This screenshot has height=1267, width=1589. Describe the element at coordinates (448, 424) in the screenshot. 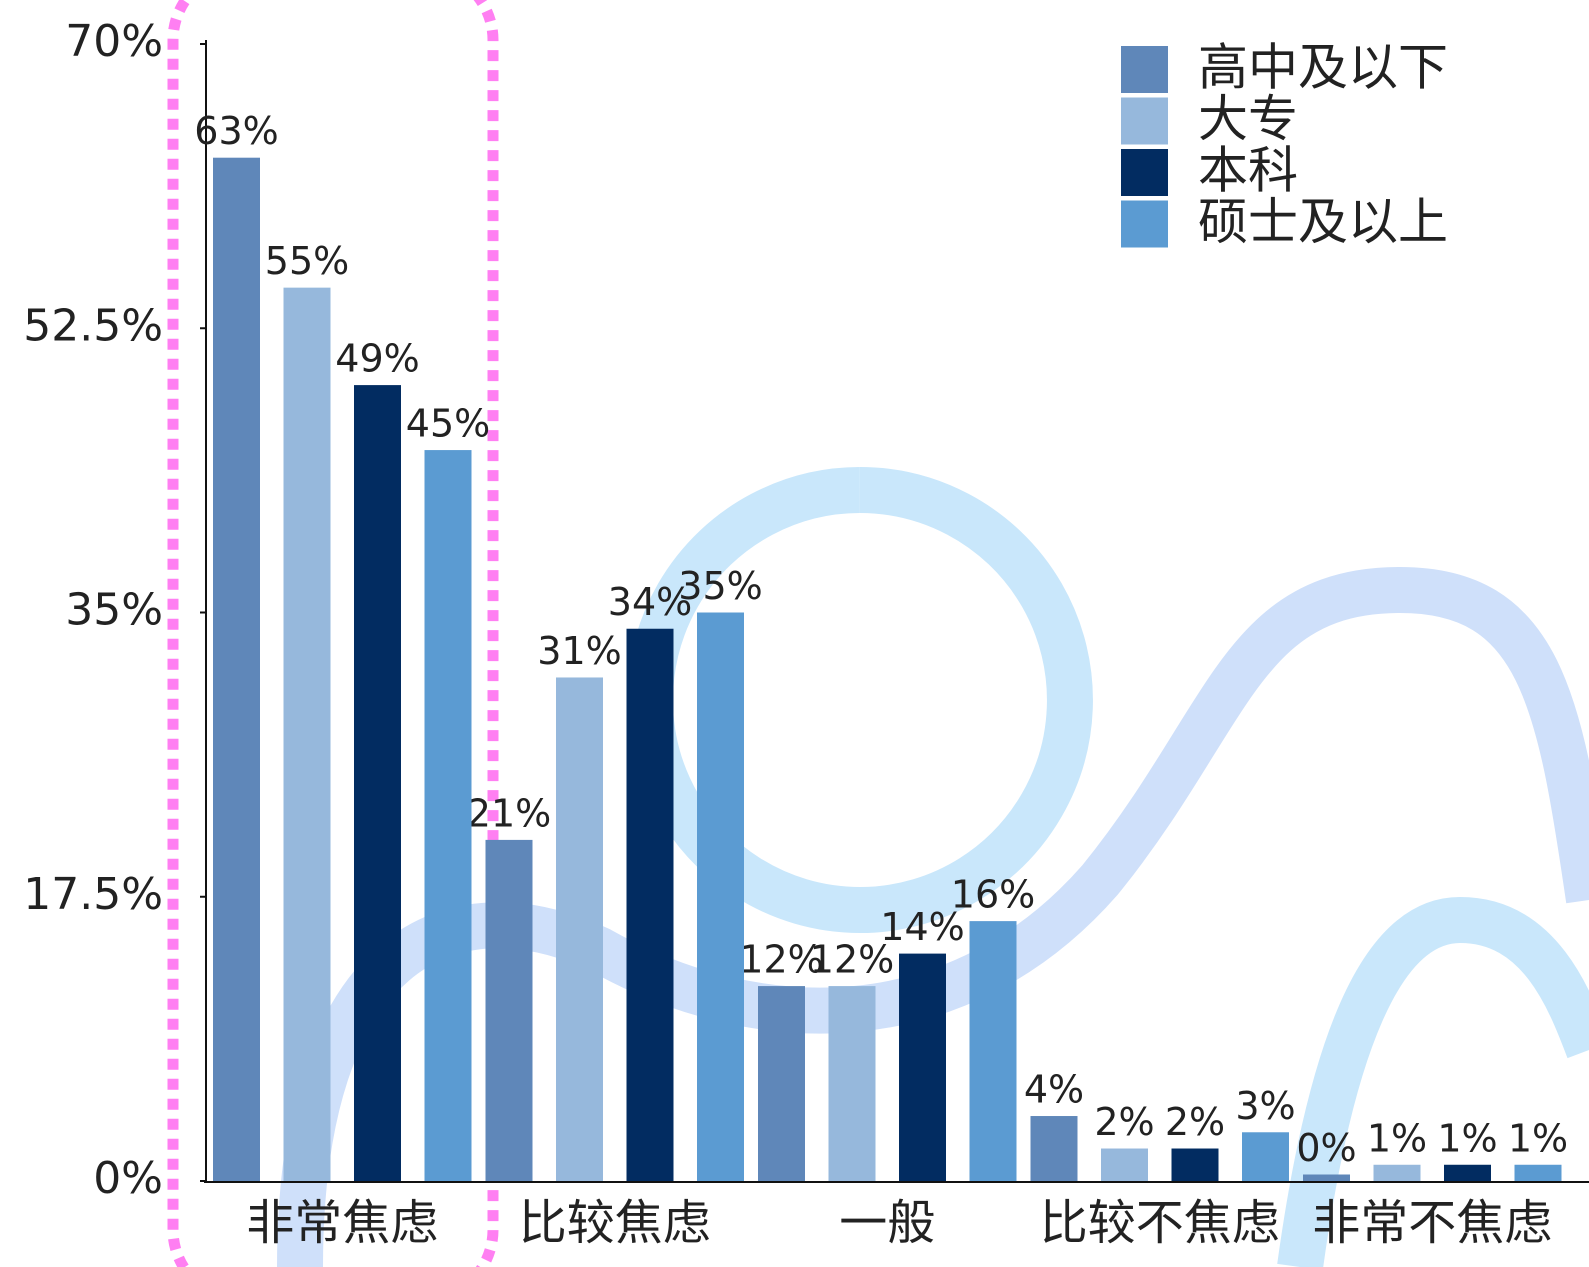

I see `value-label: 45%` at that location.